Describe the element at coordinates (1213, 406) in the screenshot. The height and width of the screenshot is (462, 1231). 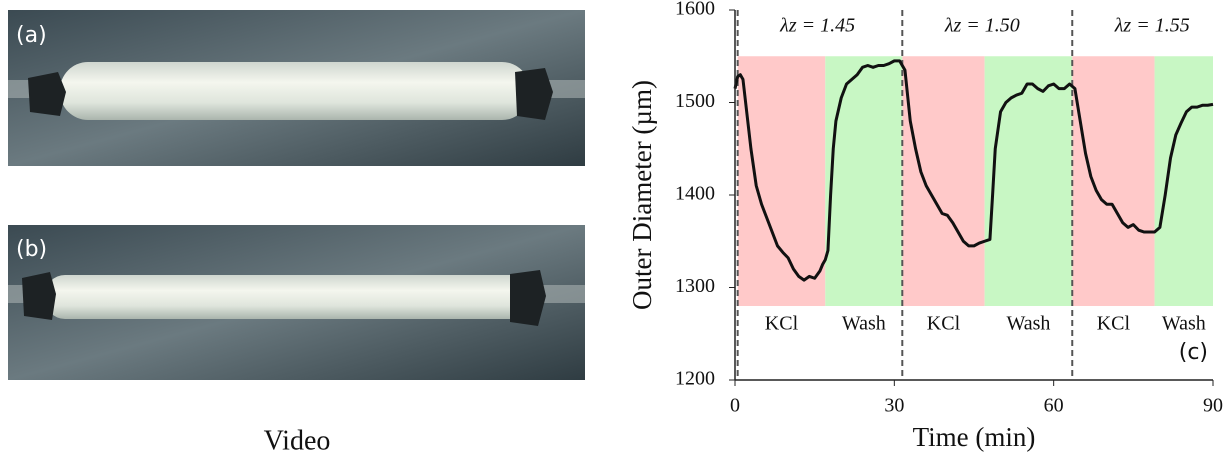
I see `x-tick-label: 90` at that location.